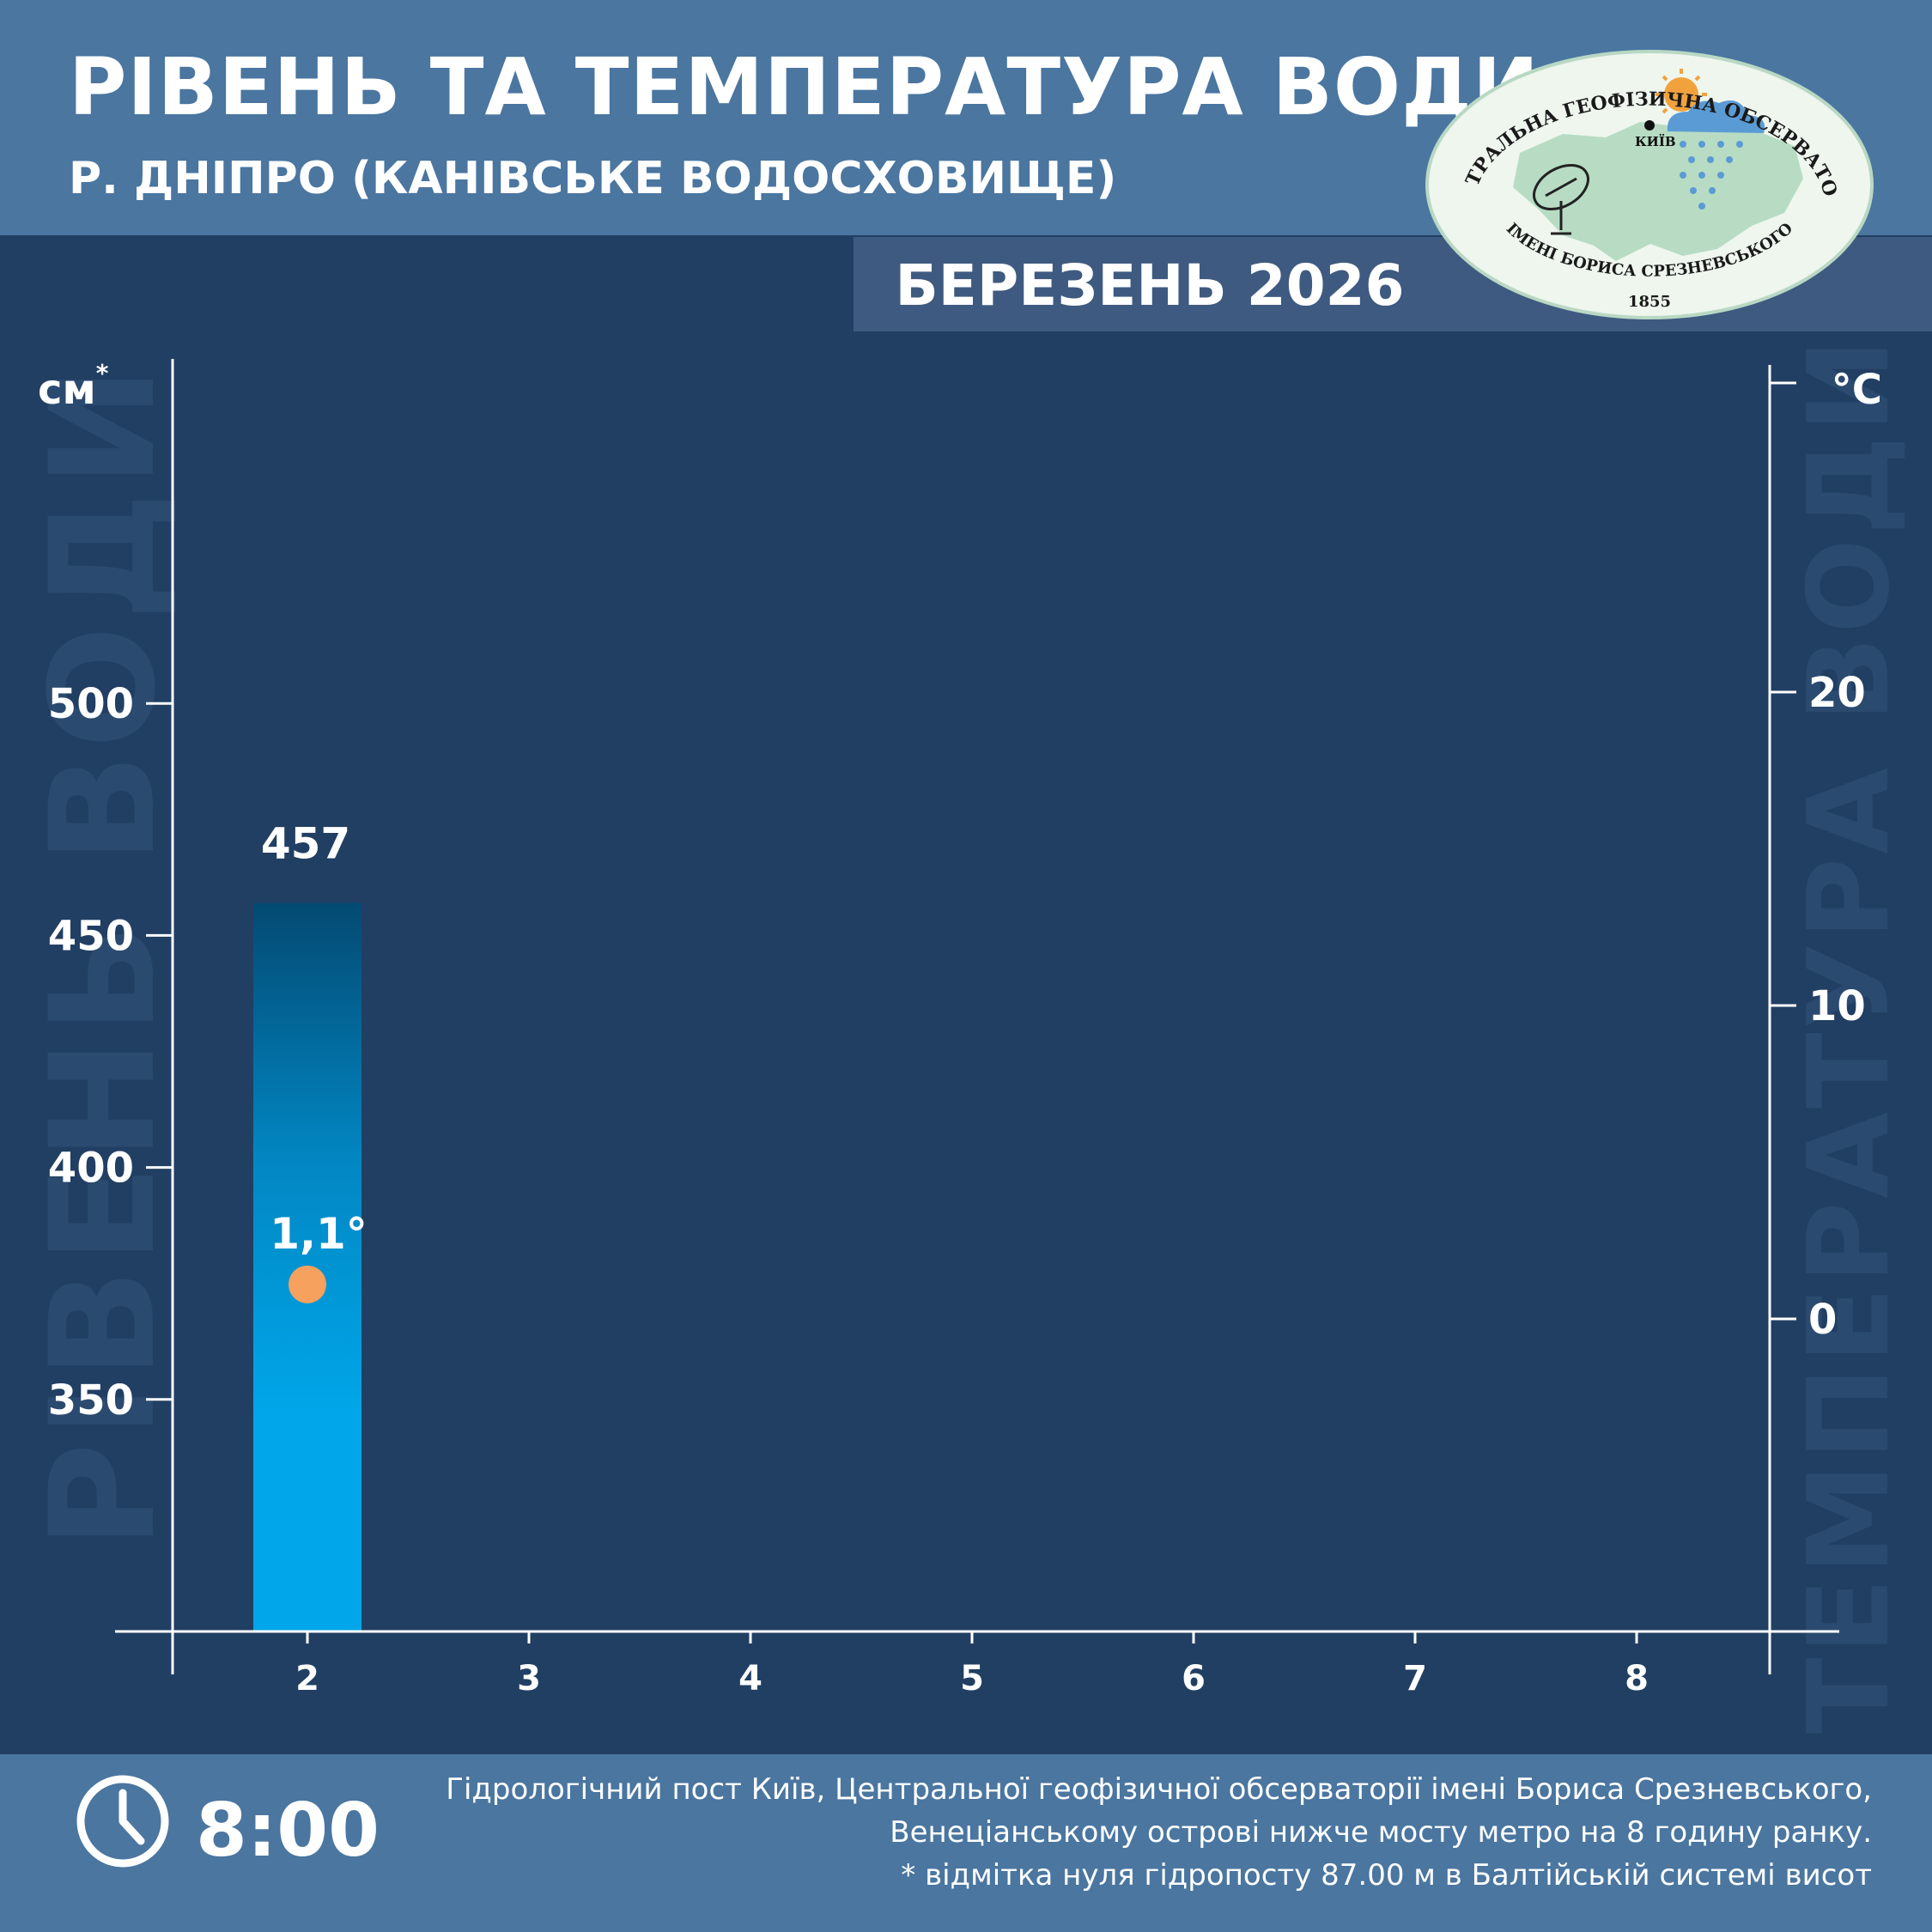  I want to click on ukraine-map-icon, so click(1658, 189).